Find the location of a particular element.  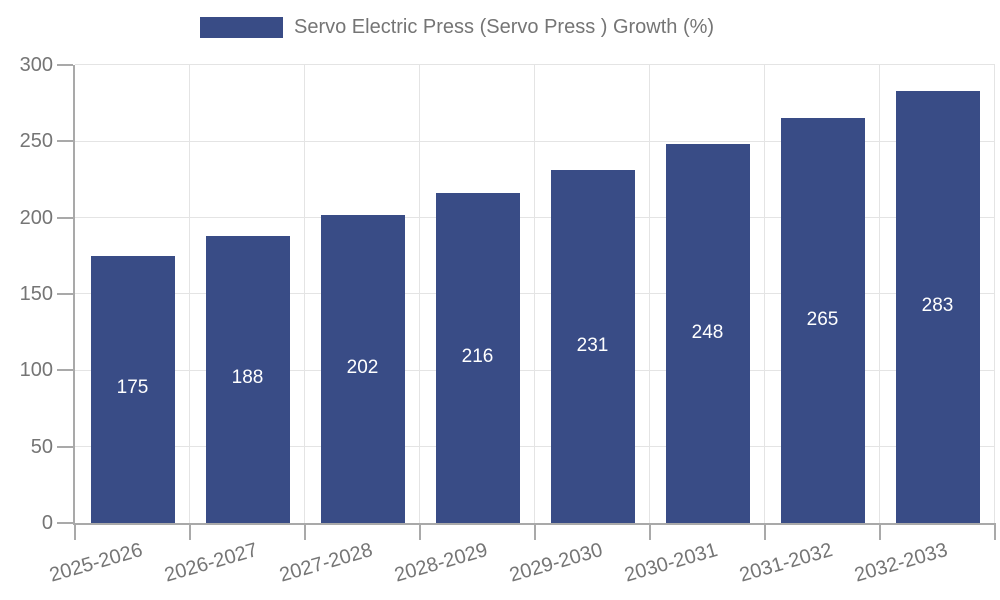

bar: 175 is located at coordinates (132, 389).